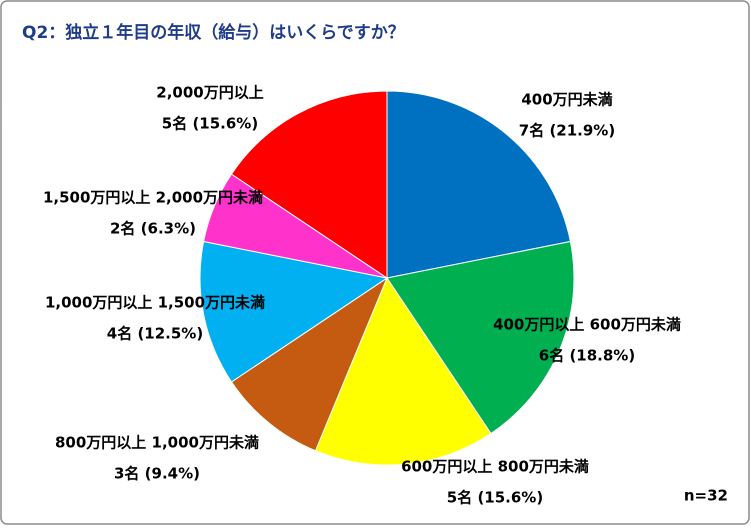  Describe the element at coordinates (155, 303) in the screenshot. I see `slice-label: 1,000万円以上 1,500万円未満` at that location.